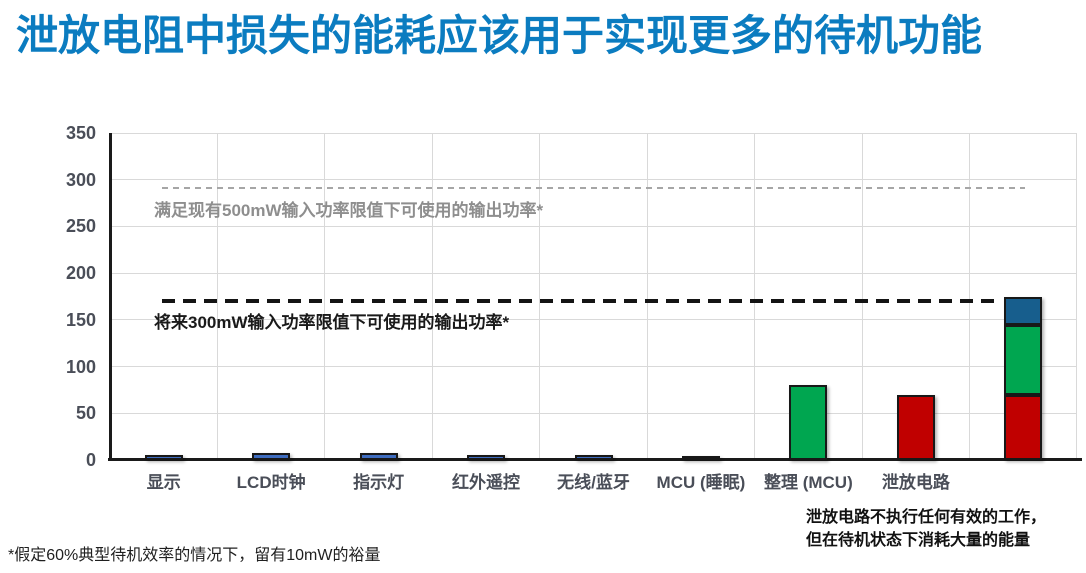 This screenshot has width=1086, height=573. I want to click on y-tick-label: 150, so click(80, 319).